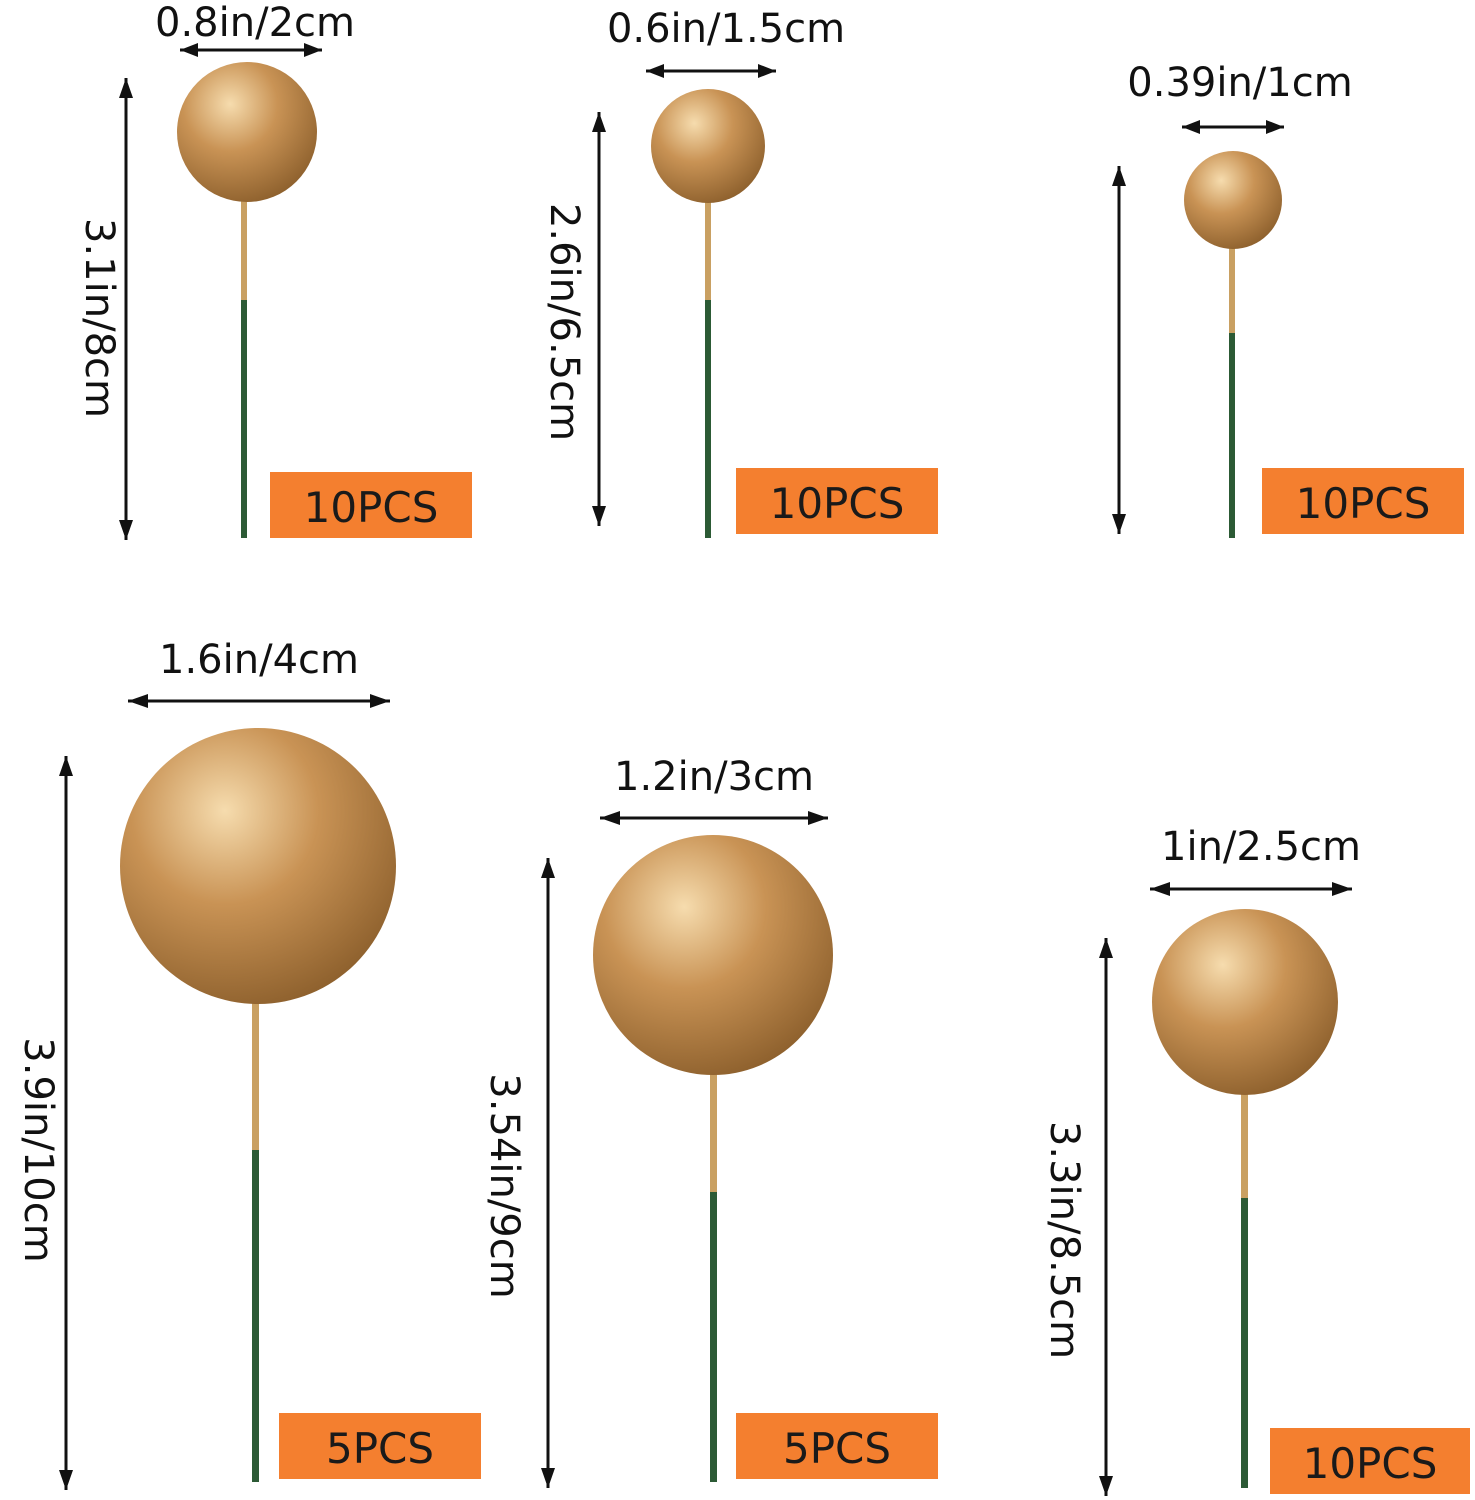  What do you see at coordinates (739, 272) in the screenshot?
I see `ball-topper-item-2: 0.6in/1.5cm 2.6in/6.5cm 10PCS` at bounding box center [739, 272].